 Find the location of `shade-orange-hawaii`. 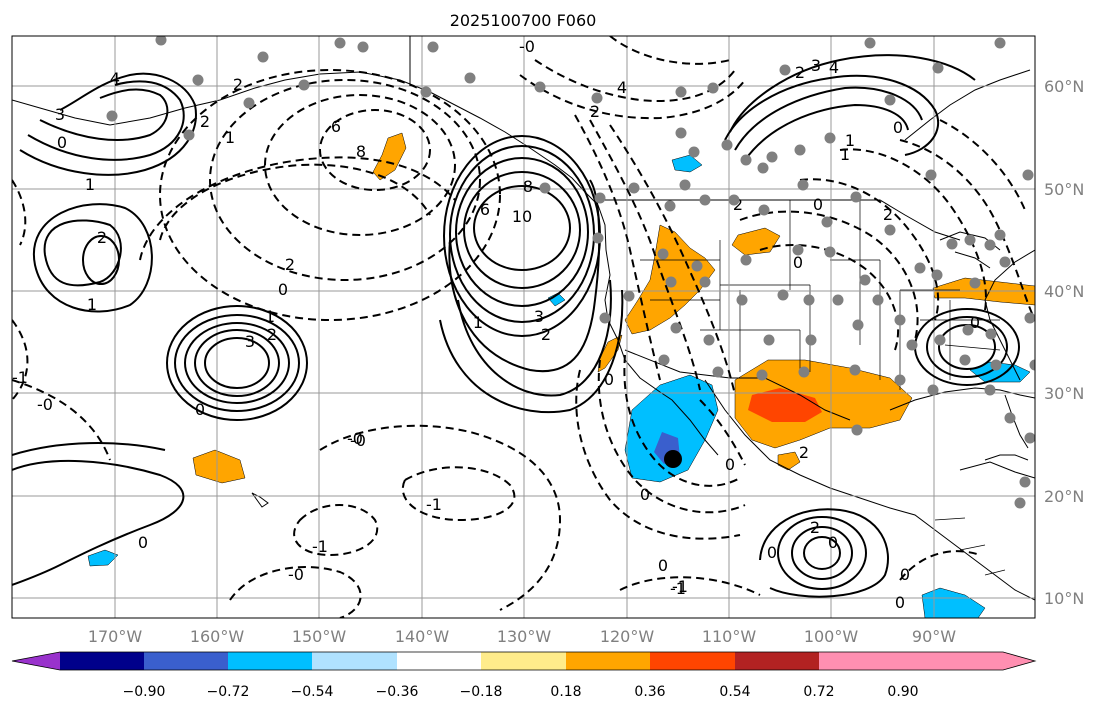

shade-orange-hawaii is located at coordinates (219, 466).